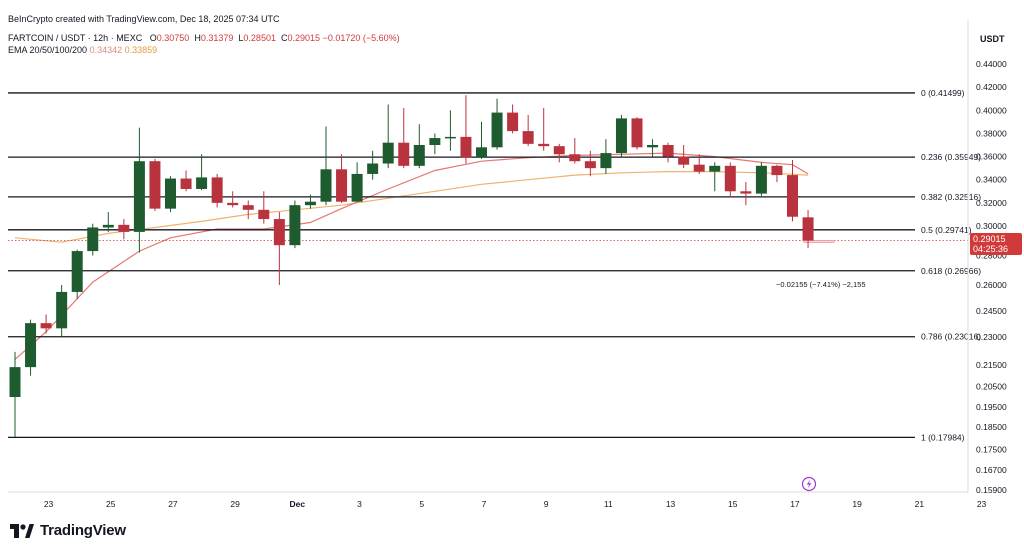  What do you see at coordinates (996, 244) in the screenshot?
I see `last-price-tag: 0.29015 04:25:36` at bounding box center [996, 244].